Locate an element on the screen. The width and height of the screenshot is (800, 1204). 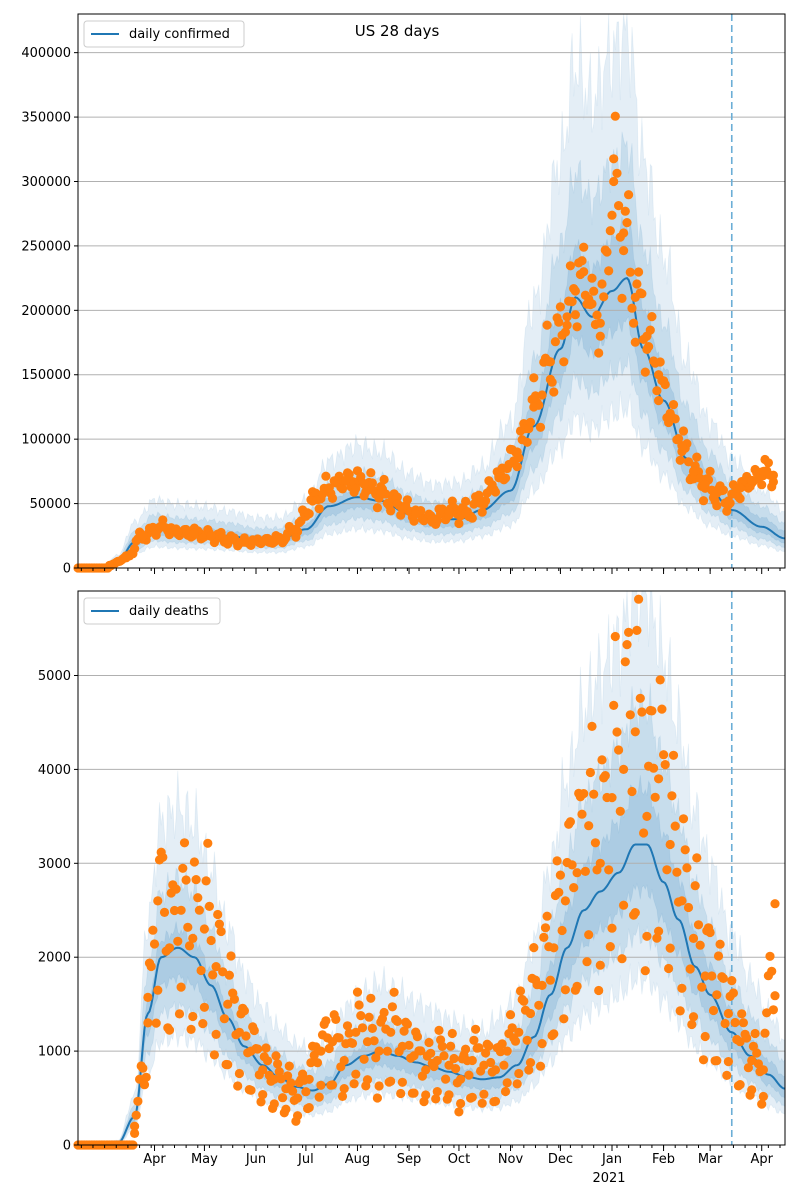
x-tick-label: May is located at coordinates (204, 1159).